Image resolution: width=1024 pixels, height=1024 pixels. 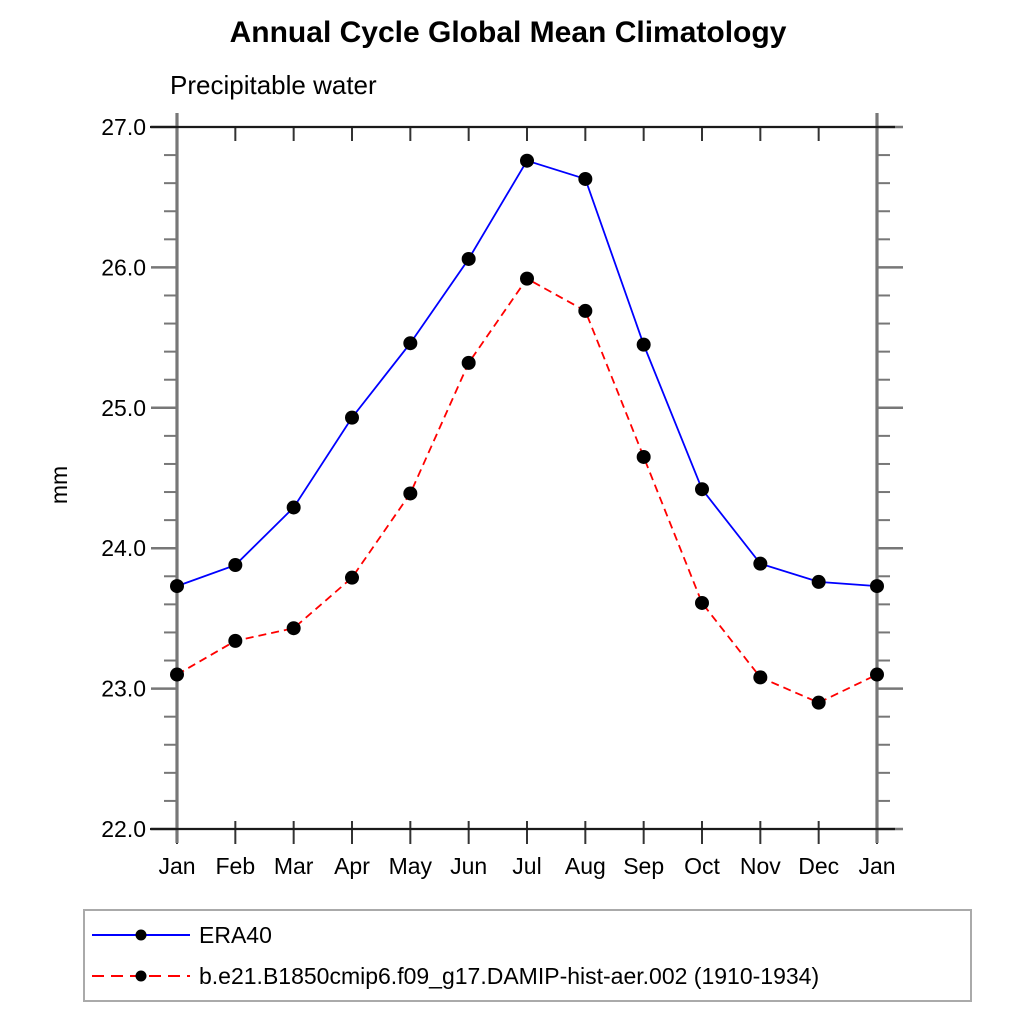 What do you see at coordinates (529, 935) in the screenshot?
I see `legend-row-era40: ERA40` at bounding box center [529, 935].